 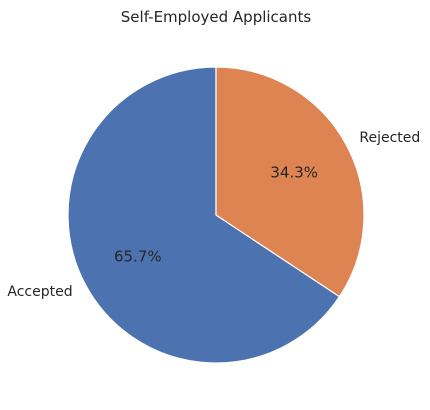 I want to click on percent-label-accepted: 65.7%, so click(x=138, y=257).